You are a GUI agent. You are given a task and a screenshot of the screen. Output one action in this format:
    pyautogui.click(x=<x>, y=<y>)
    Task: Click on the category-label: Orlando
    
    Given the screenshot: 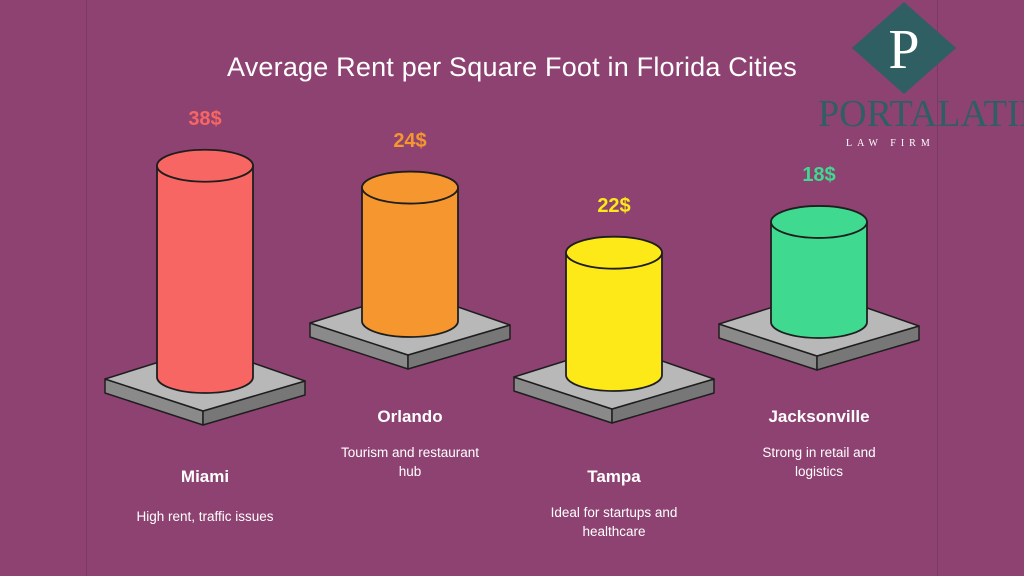 What is the action you would take?
    pyautogui.click(x=410, y=416)
    